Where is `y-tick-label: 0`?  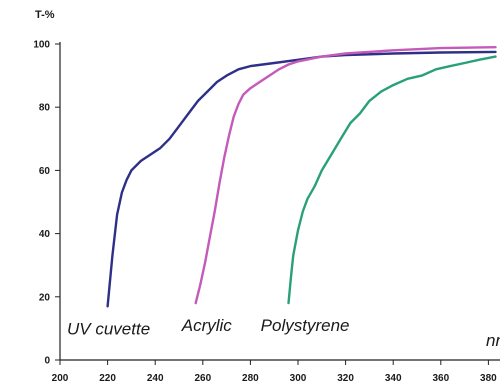 y-tick-label: 0 is located at coordinates (47, 361).